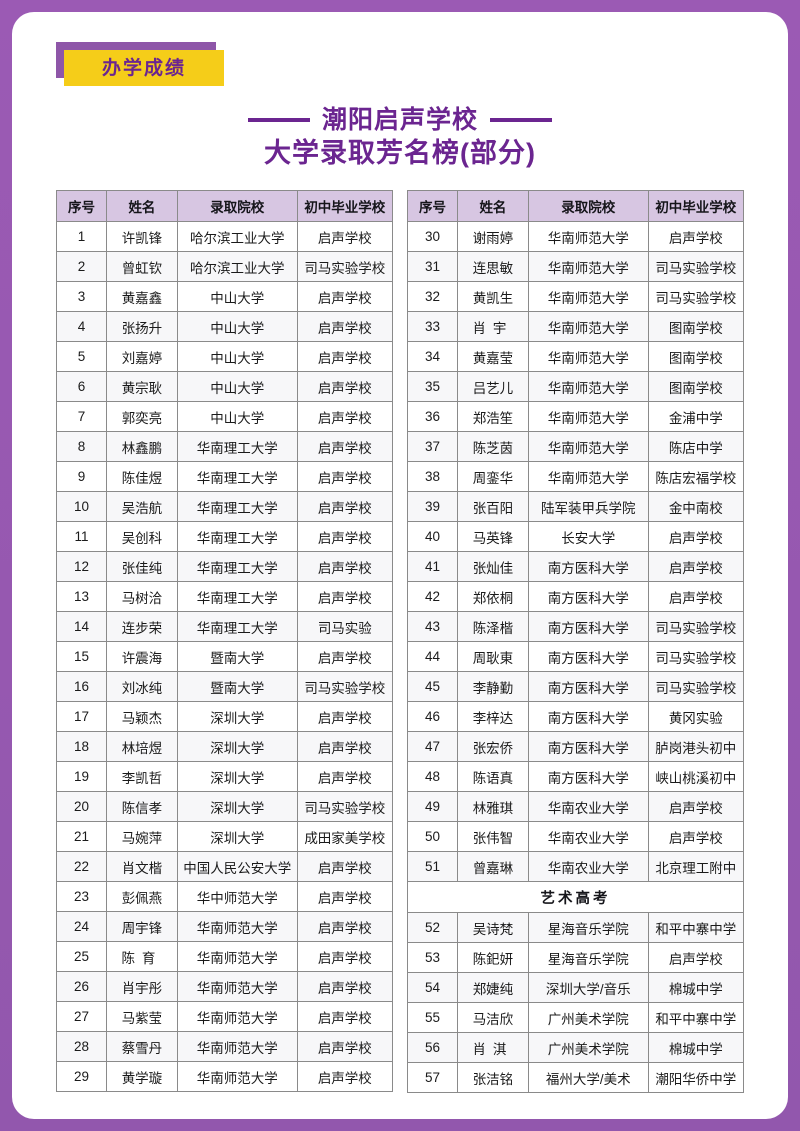  I want to click on cell-name: 周宇锋, so click(141, 926).